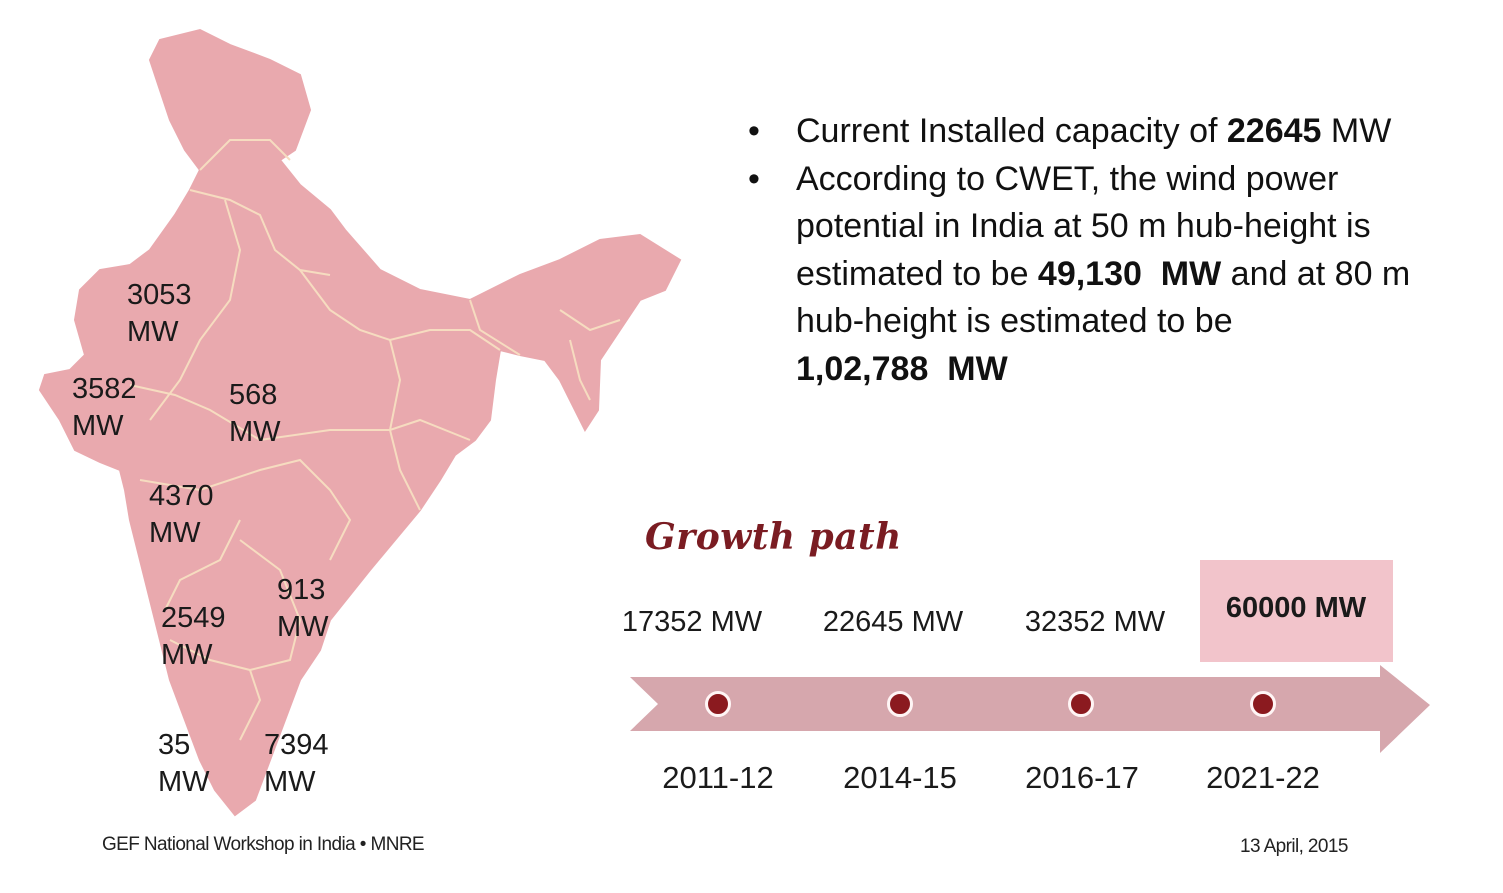 This screenshot has width=1503, height=893. What do you see at coordinates (718, 777) in the screenshot?
I see `milestone-year: 2011-12` at bounding box center [718, 777].